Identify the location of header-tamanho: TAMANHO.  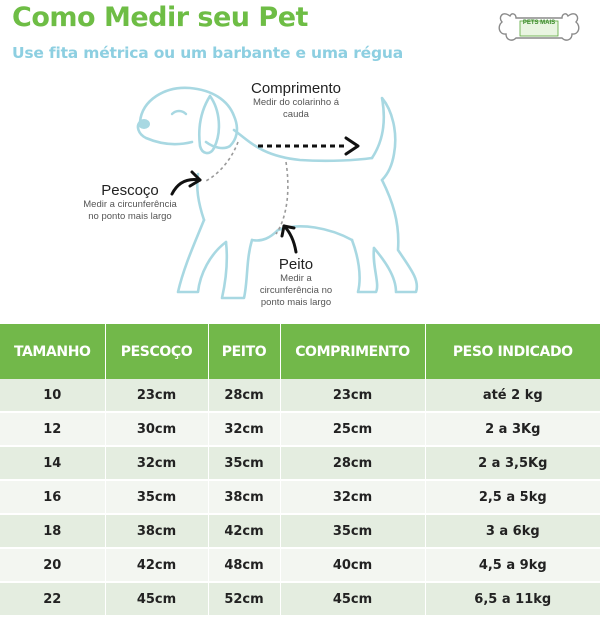
(53, 351).